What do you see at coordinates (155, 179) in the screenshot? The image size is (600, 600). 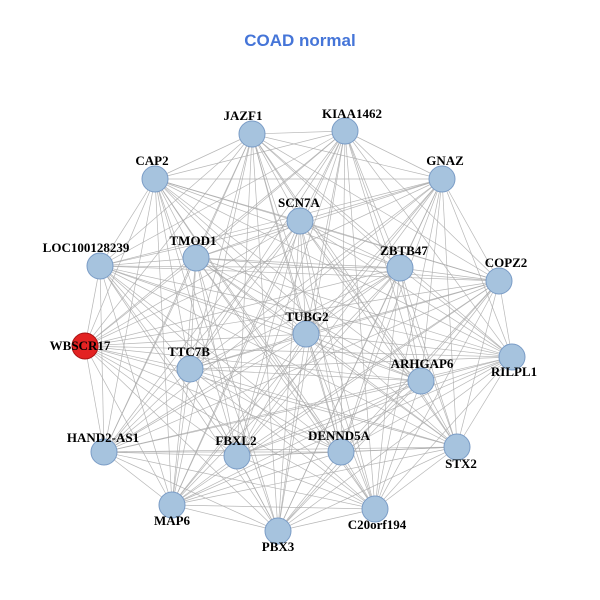 I see `network-node-cap2` at bounding box center [155, 179].